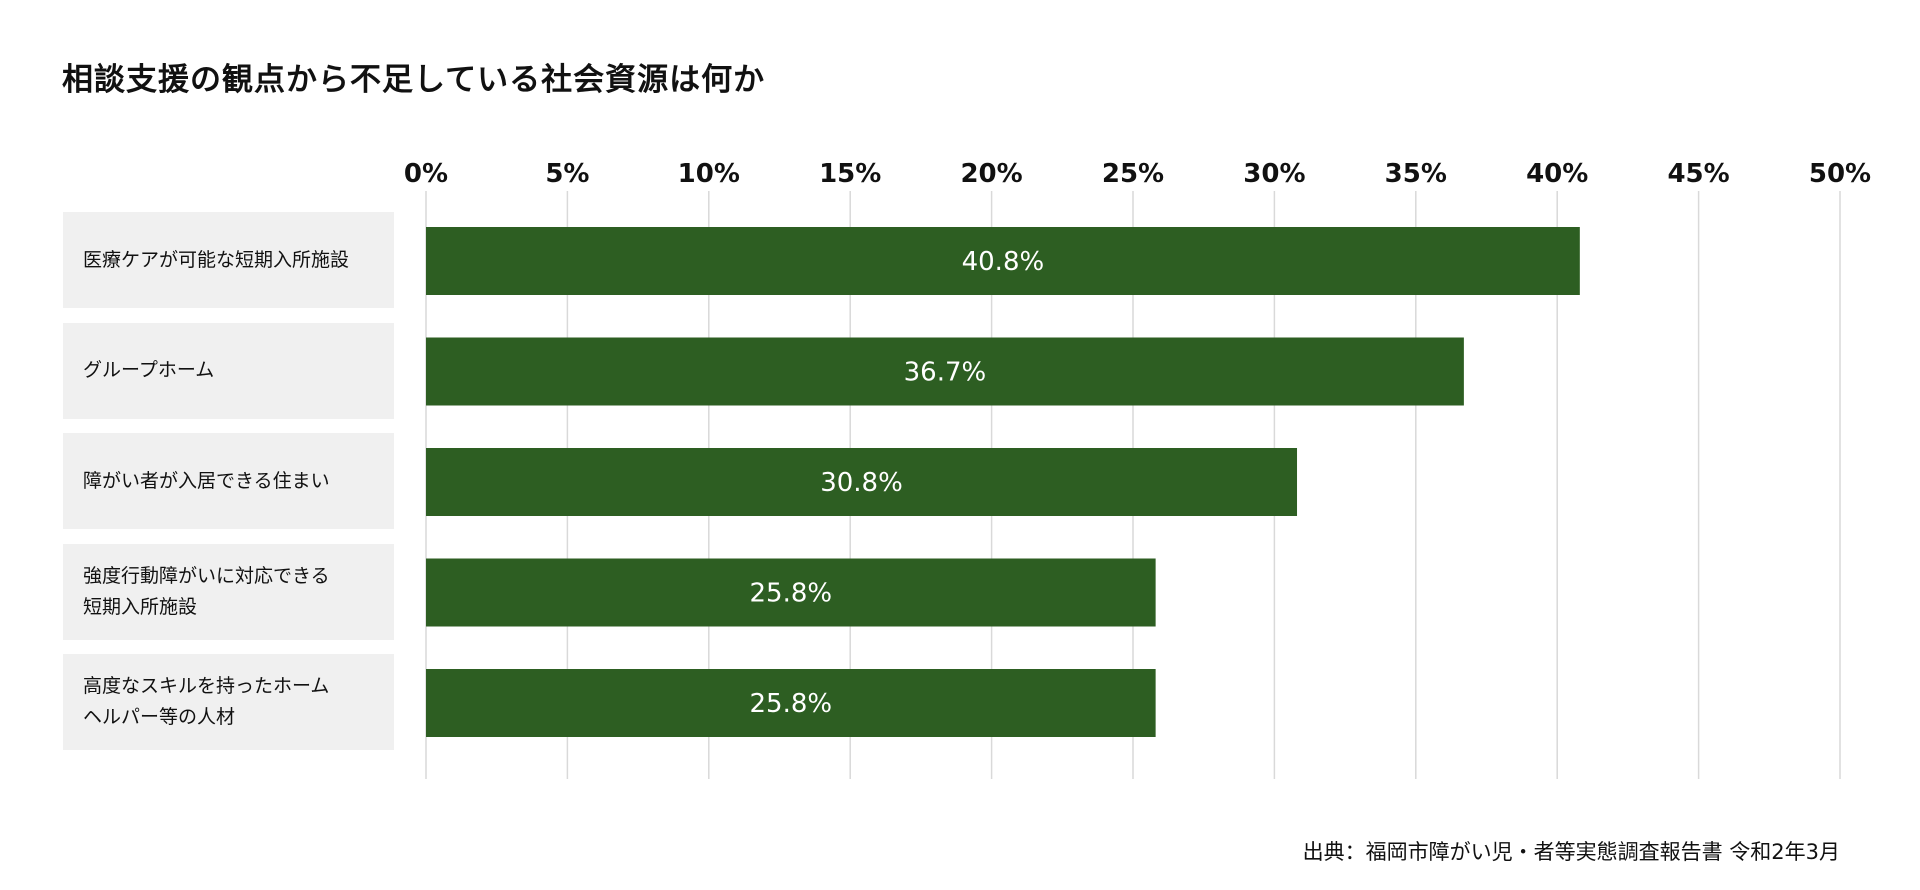 This screenshot has height=890, width=1920. I want to click on x-tick-label: 25%, so click(1133, 174).